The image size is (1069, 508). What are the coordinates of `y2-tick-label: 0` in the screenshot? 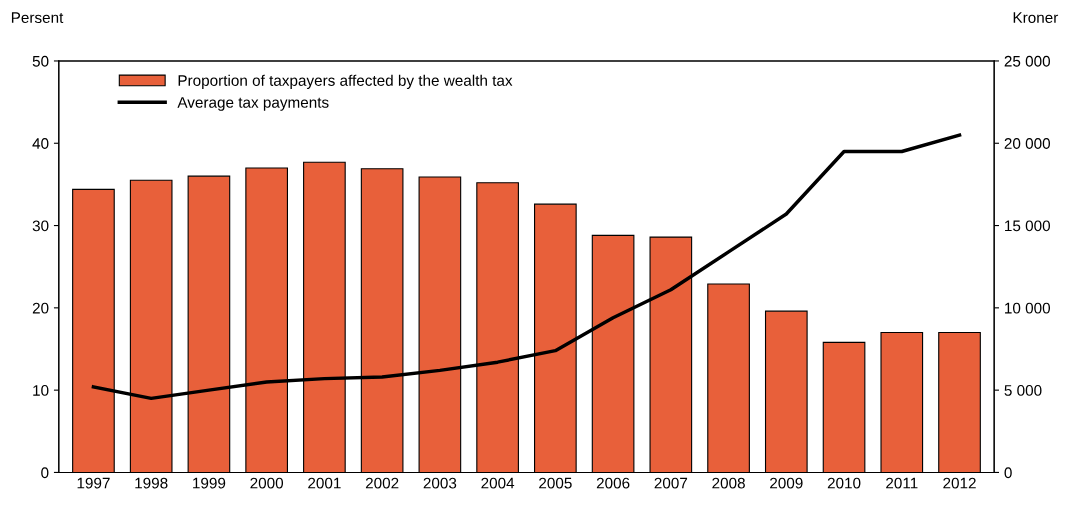 It's located at (1008, 473).